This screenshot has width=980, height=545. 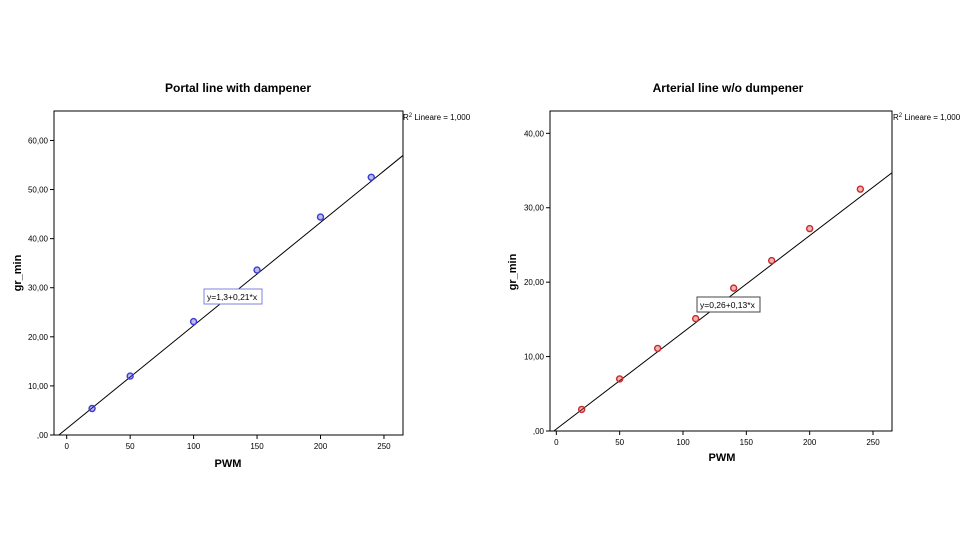 What do you see at coordinates (38, 190) in the screenshot?
I see `y-tick-label: 50,00` at bounding box center [38, 190].